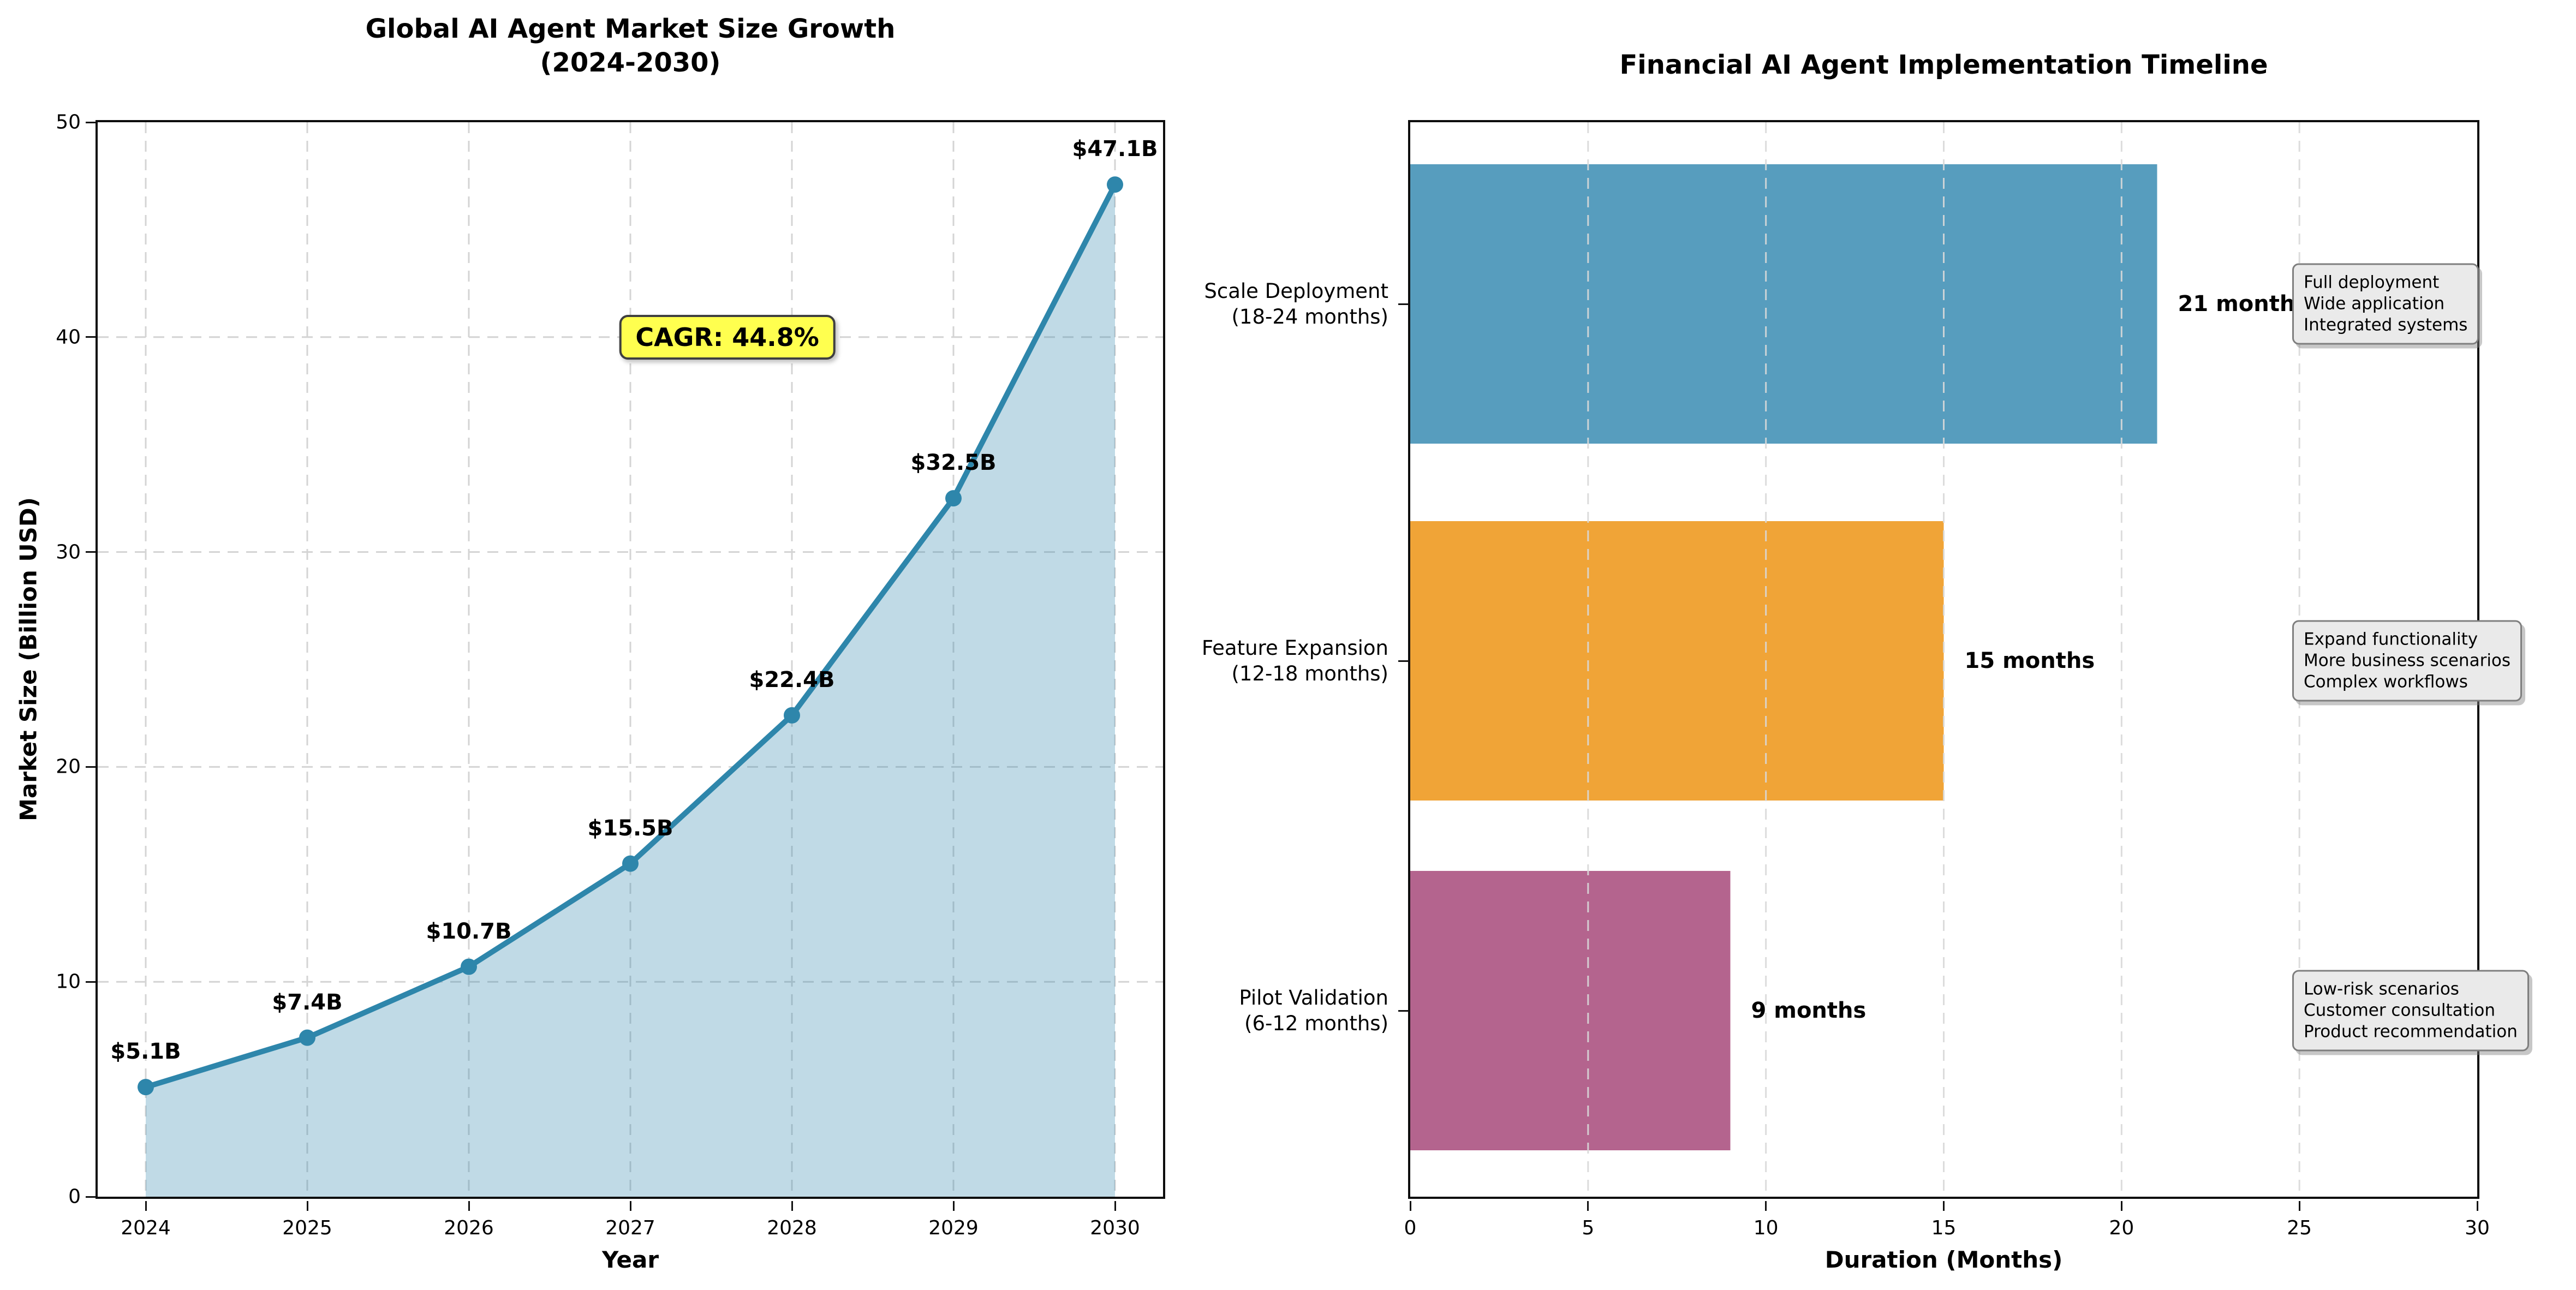 This screenshot has height=1290, width=2576. What do you see at coordinates (1309, 317) in the screenshot?
I see `category-tick-line: (18-24 months)` at bounding box center [1309, 317].